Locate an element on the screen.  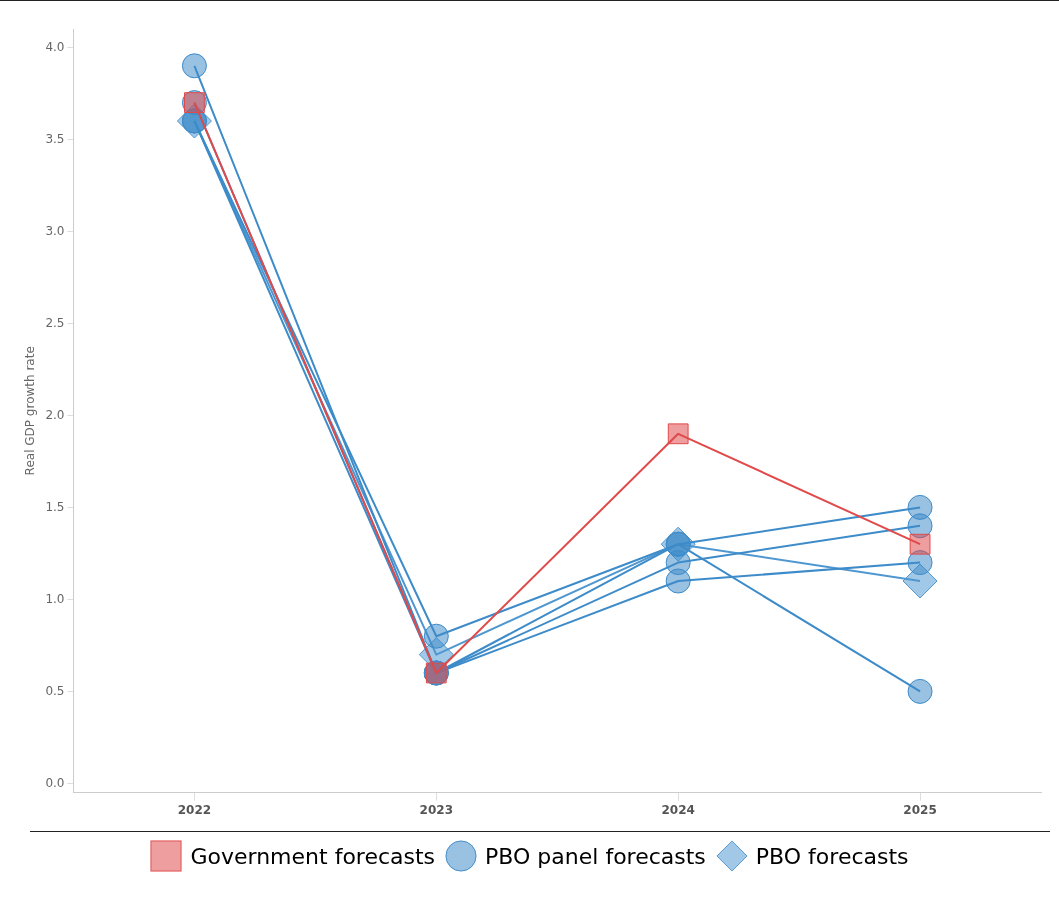
x-tick-label: 2023 is located at coordinates (436, 809).